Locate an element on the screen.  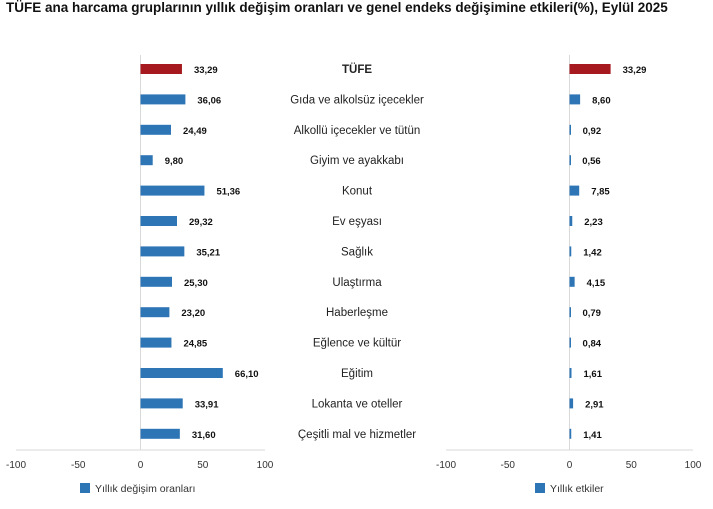
data-label: 0,56 is located at coordinates (591, 161).